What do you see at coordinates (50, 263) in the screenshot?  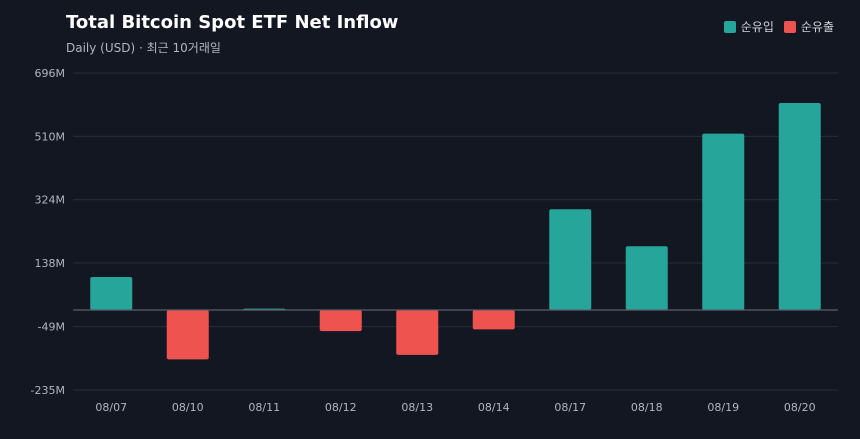 I see `y-tick-label: 138M` at bounding box center [50, 263].